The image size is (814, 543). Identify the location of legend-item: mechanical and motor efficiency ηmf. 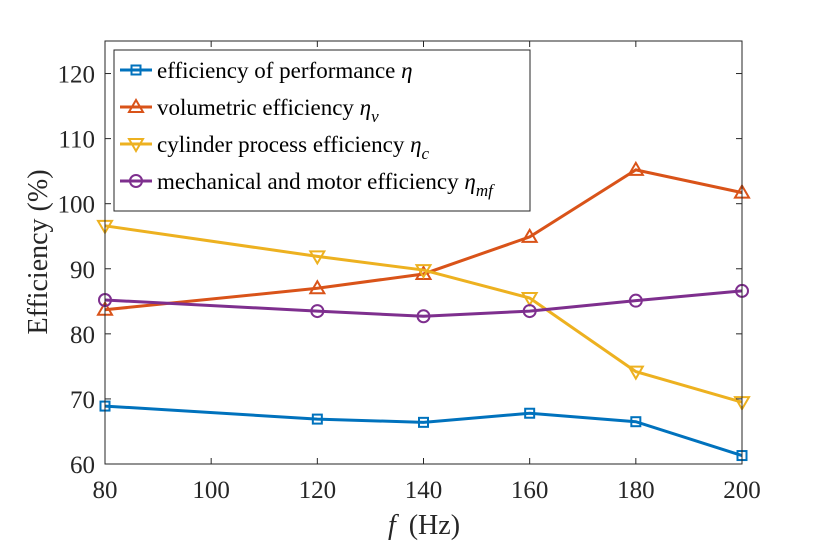
(307, 184).